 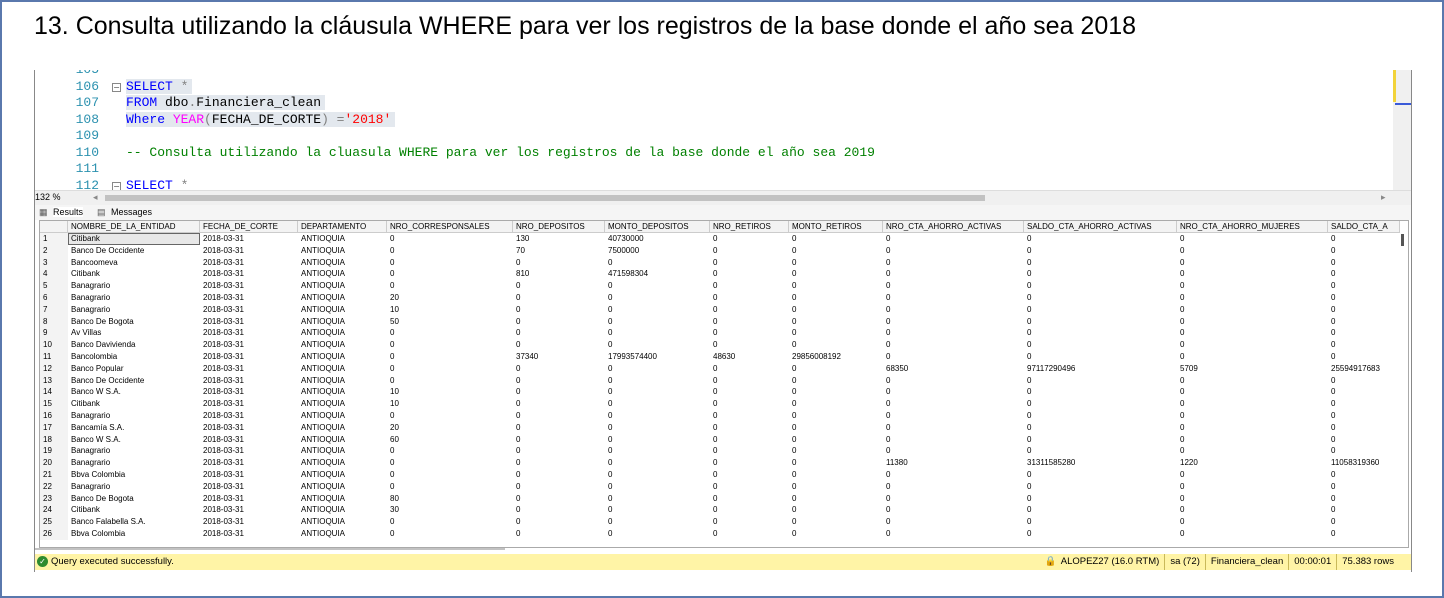 What do you see at coordinates (897, 368) in the screenshot?
I see `cell: 68350` at bounding box center [897, 368].